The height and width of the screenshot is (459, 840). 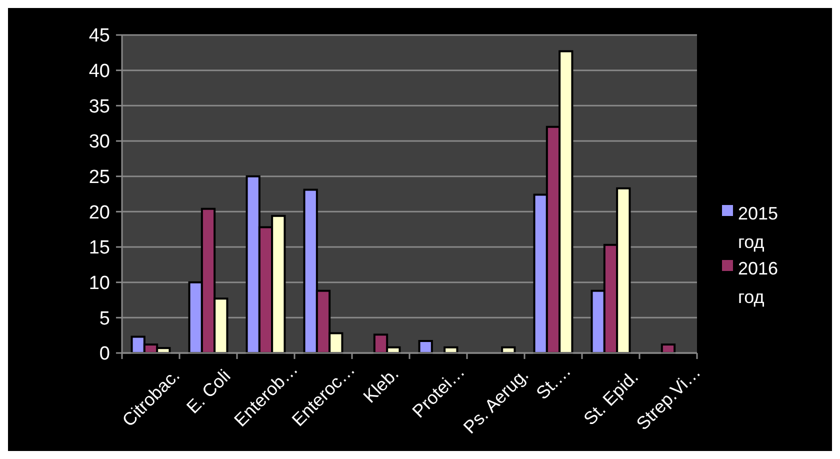 I want to click on y-tick-label: 20, so click(x=99, y=213).